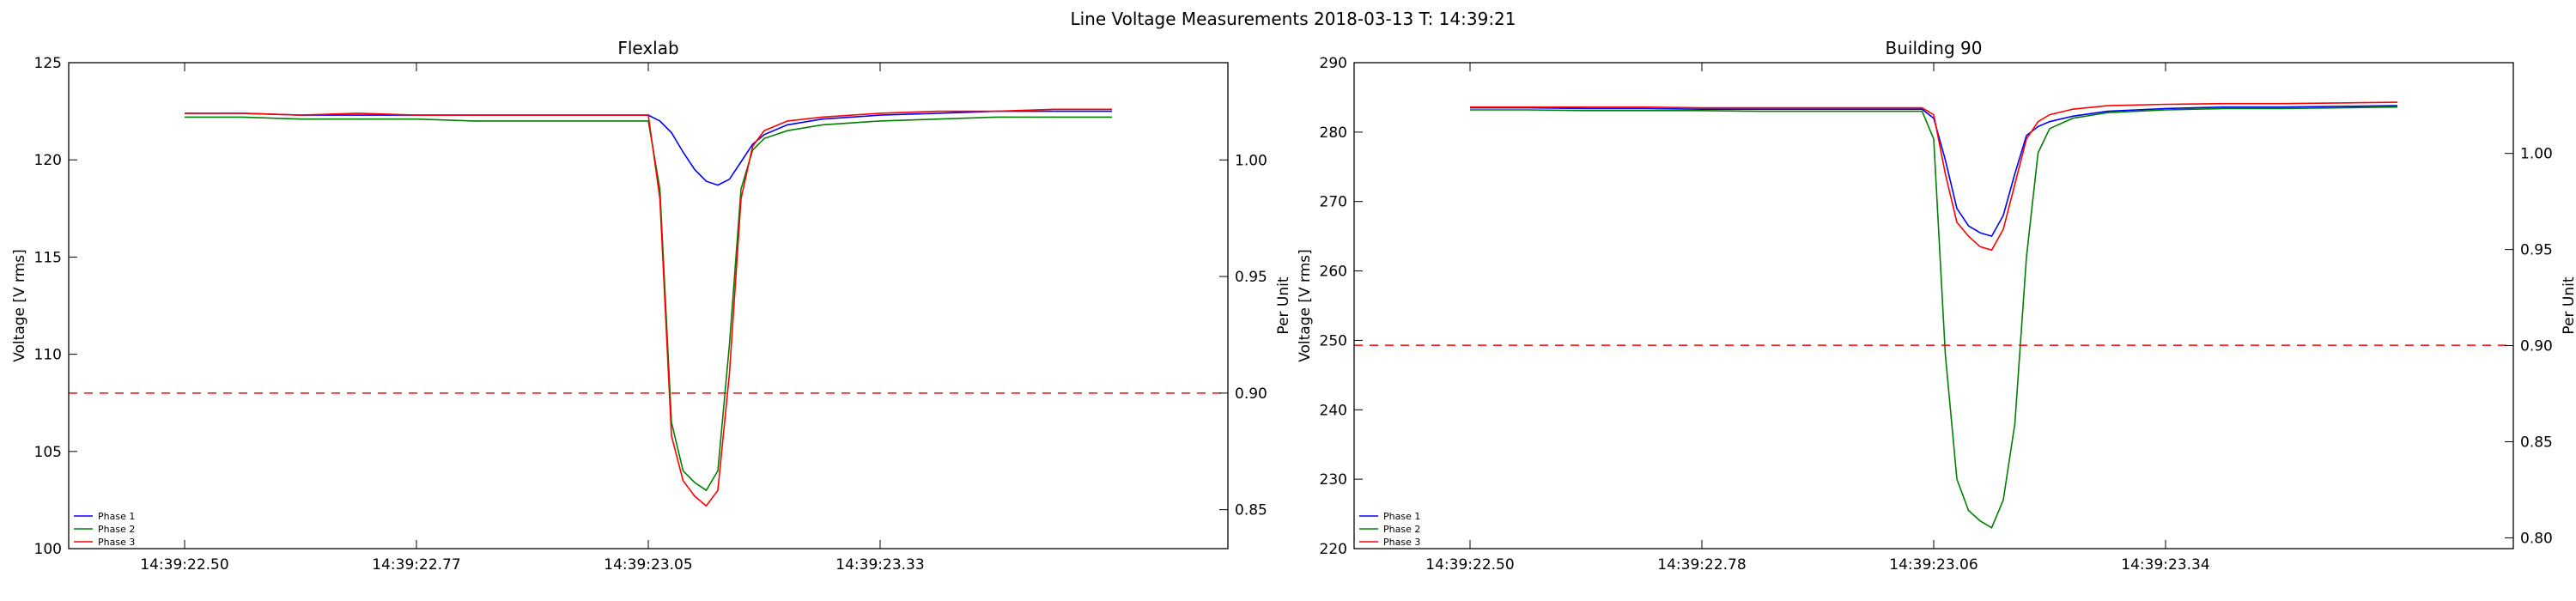 Image resolution: width=2576 pixels, height=601 pixels. What do you see at coordinates (2536, 538) in the screenshot?
I see `right-y-tick-label: 0.80` at bounding box center [2536, 538].